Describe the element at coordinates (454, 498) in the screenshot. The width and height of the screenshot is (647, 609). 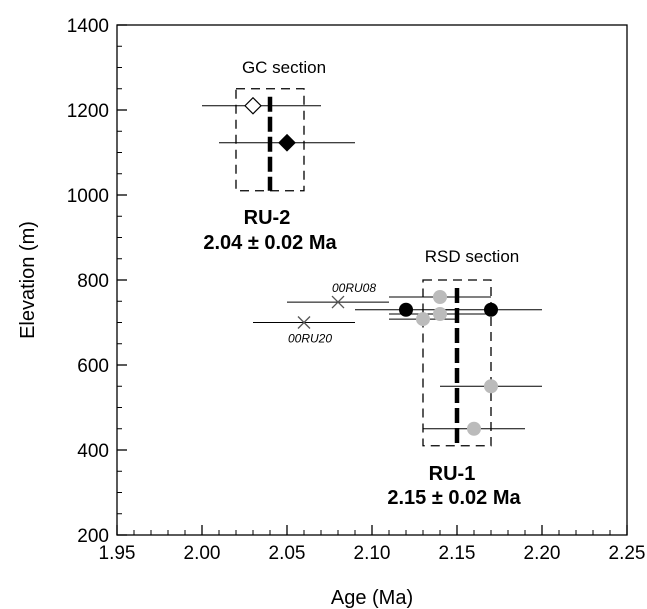
I see `result-value: 2.15 ± 0.02 Ma` at that location.